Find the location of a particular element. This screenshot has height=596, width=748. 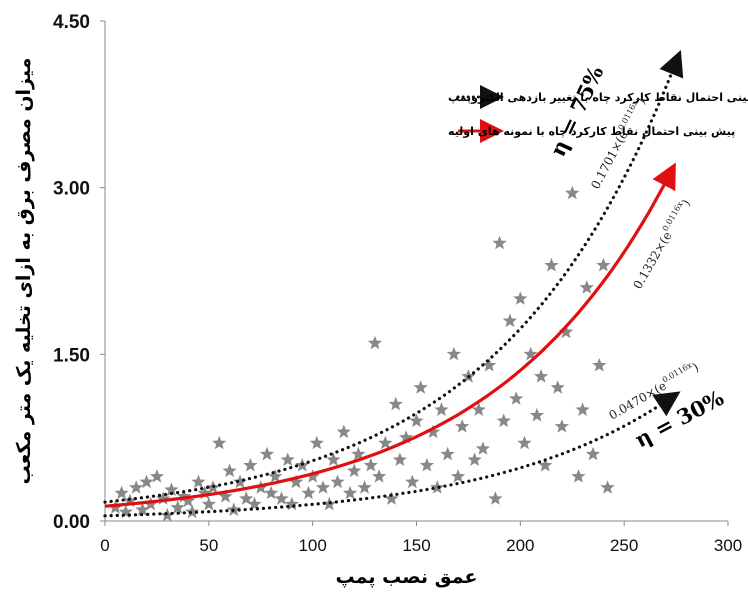

x-tick-label: 100 is located at coordinates (312, 545).